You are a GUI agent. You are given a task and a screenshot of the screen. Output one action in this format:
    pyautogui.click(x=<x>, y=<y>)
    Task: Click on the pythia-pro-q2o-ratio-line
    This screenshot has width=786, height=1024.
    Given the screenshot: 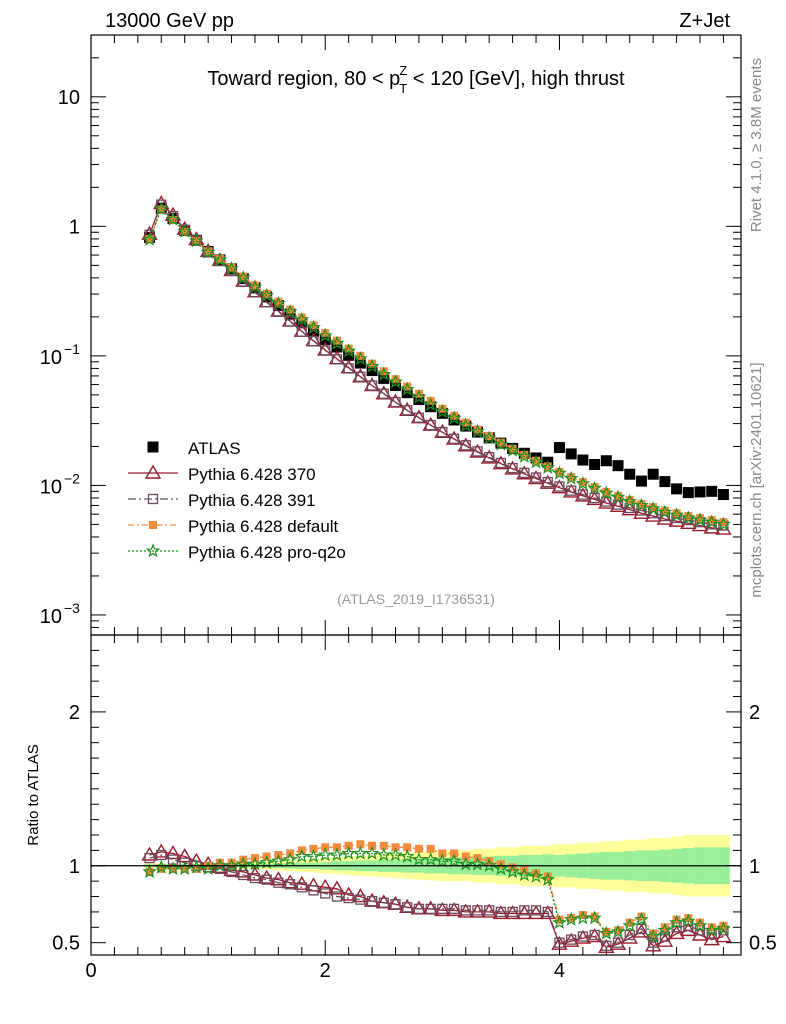 What is the action you would take?
    pyautogui.click(x=436, y=895)
    